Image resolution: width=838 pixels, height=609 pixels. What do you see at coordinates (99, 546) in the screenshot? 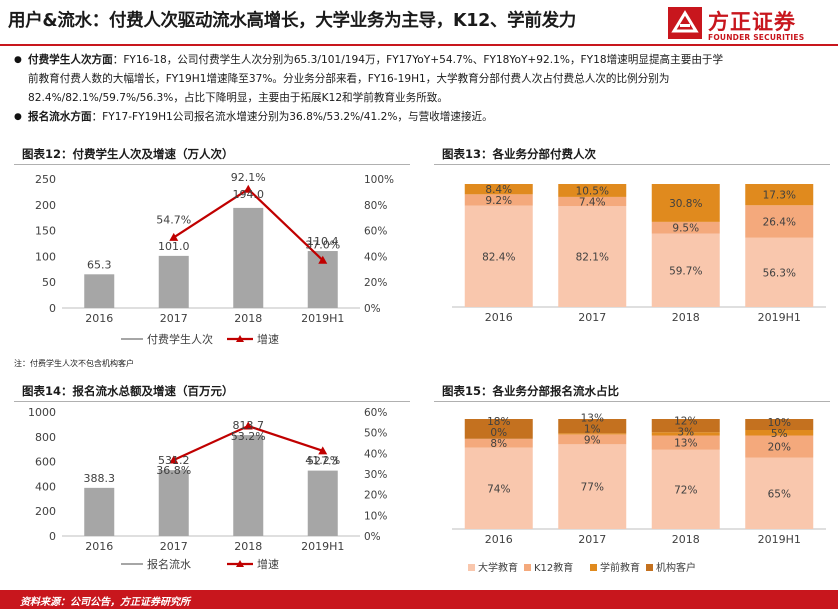
I see `x-tick-label: 2016` at bounding box center [99, 546].